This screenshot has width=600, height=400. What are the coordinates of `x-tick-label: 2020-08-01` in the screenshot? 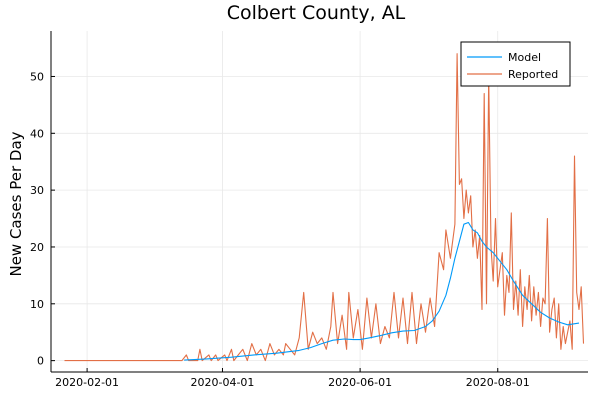 It's located at (498, 382).